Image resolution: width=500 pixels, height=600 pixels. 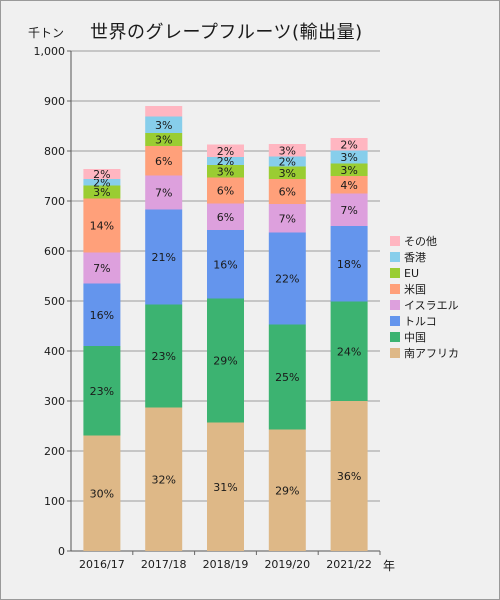 I want to click on legend-item: 香港, so click(x=424, y=257).